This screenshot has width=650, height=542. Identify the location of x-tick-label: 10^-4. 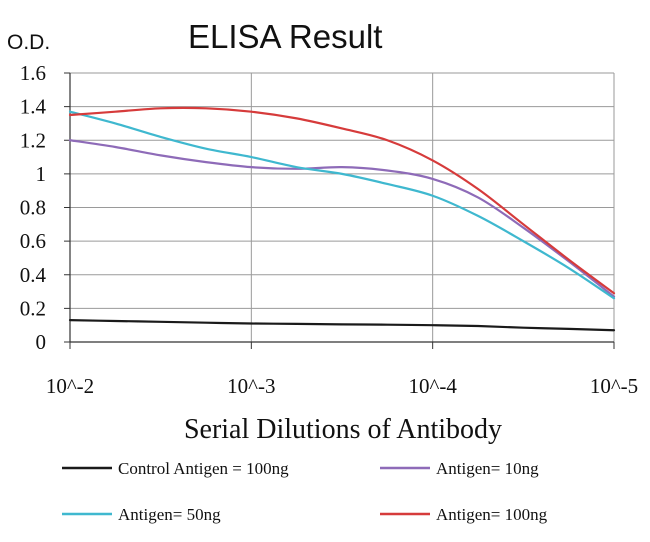
(432, 386).